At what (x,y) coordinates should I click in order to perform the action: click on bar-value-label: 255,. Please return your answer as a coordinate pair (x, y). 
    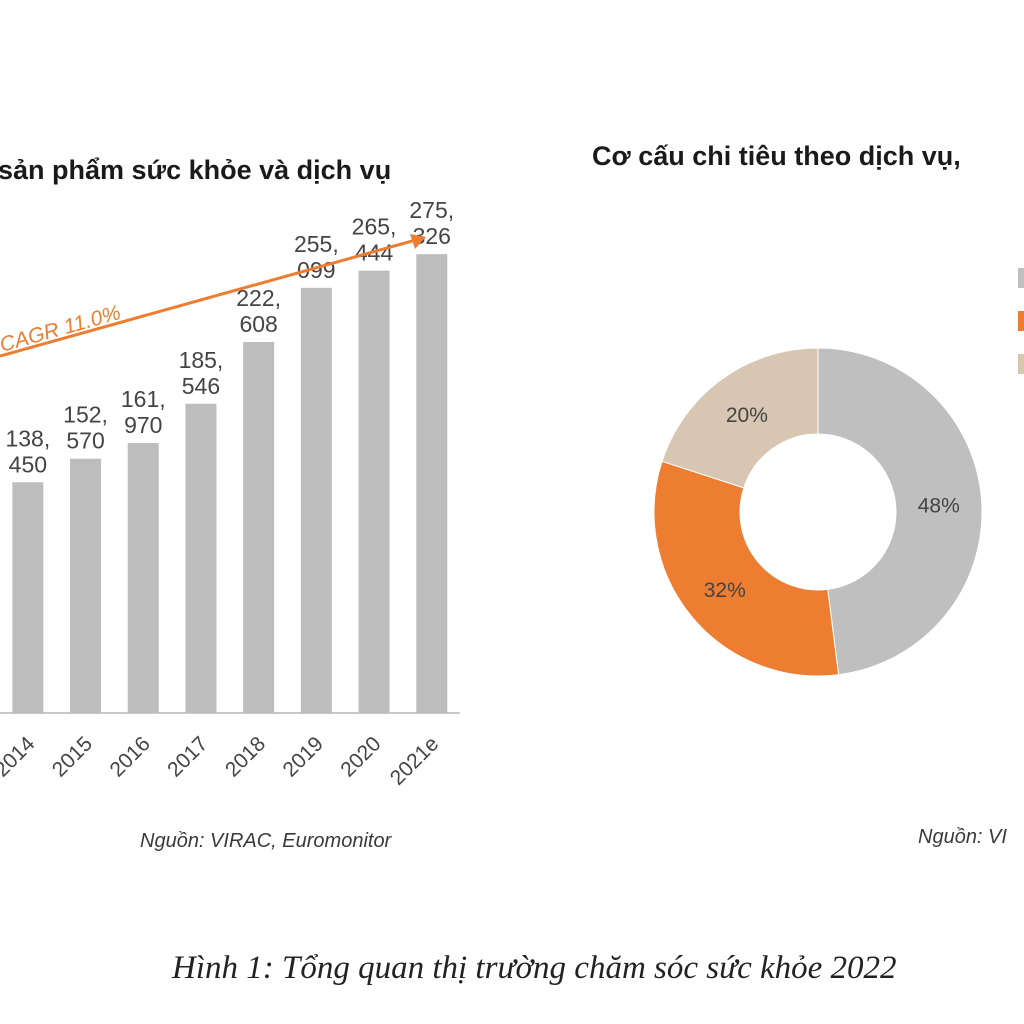
    Looking at the image, I should click on (316, 244).